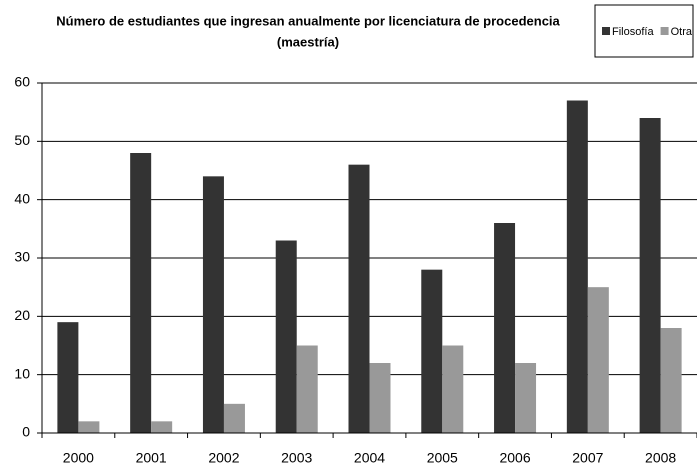 The height and width of the screenshot is (465, 697). What do you see at coordinates (78, 457) in the screenshot?
I see `x-tick-label: 2000` at bounding box center [78, 457].